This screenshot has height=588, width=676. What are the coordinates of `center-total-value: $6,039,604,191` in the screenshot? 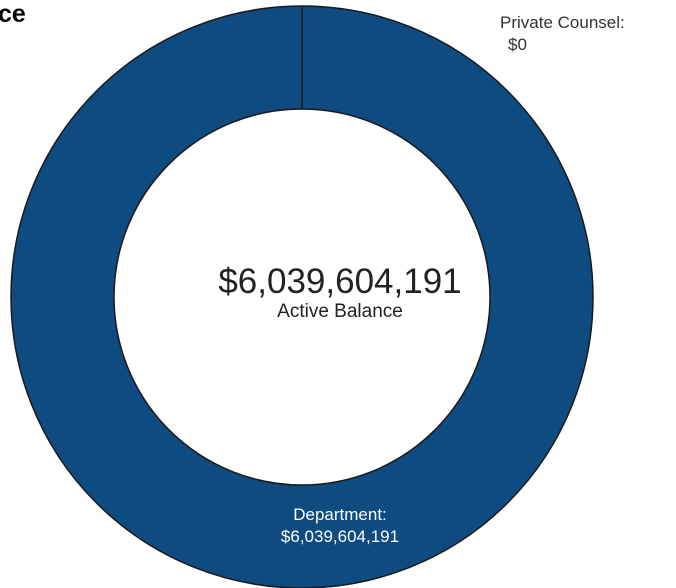 It's located at (340, 281).